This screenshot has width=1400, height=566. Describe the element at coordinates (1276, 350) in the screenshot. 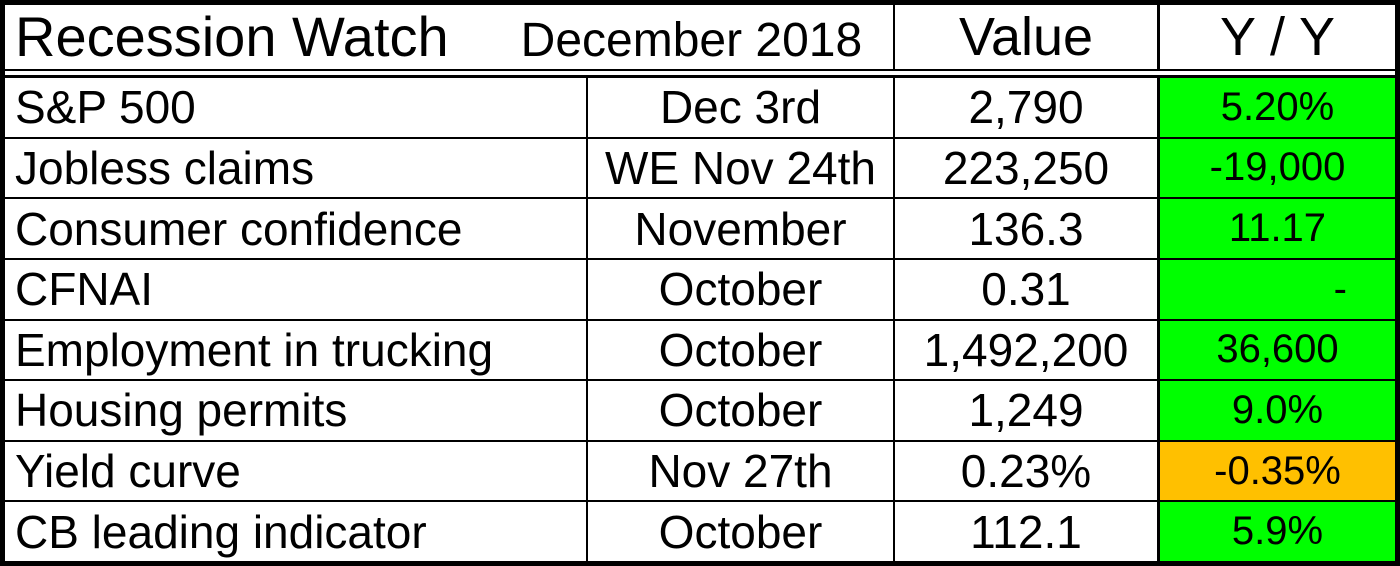

I see `yoy-cell: 36,600` at that location.